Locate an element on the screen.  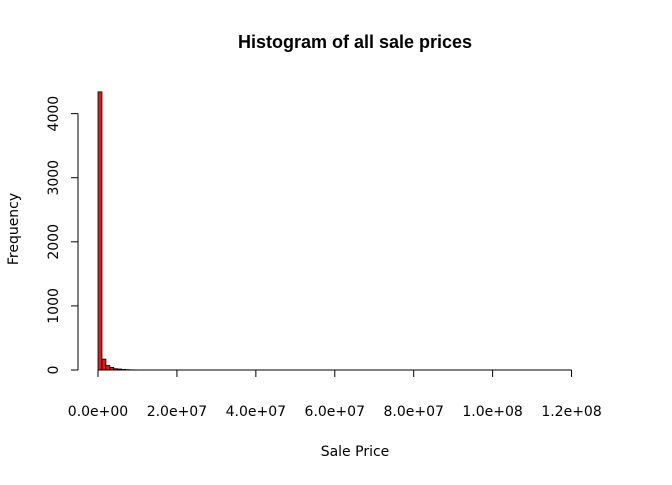
x-tick-label: 8.0e+07 is located at coordinates (413, 412).